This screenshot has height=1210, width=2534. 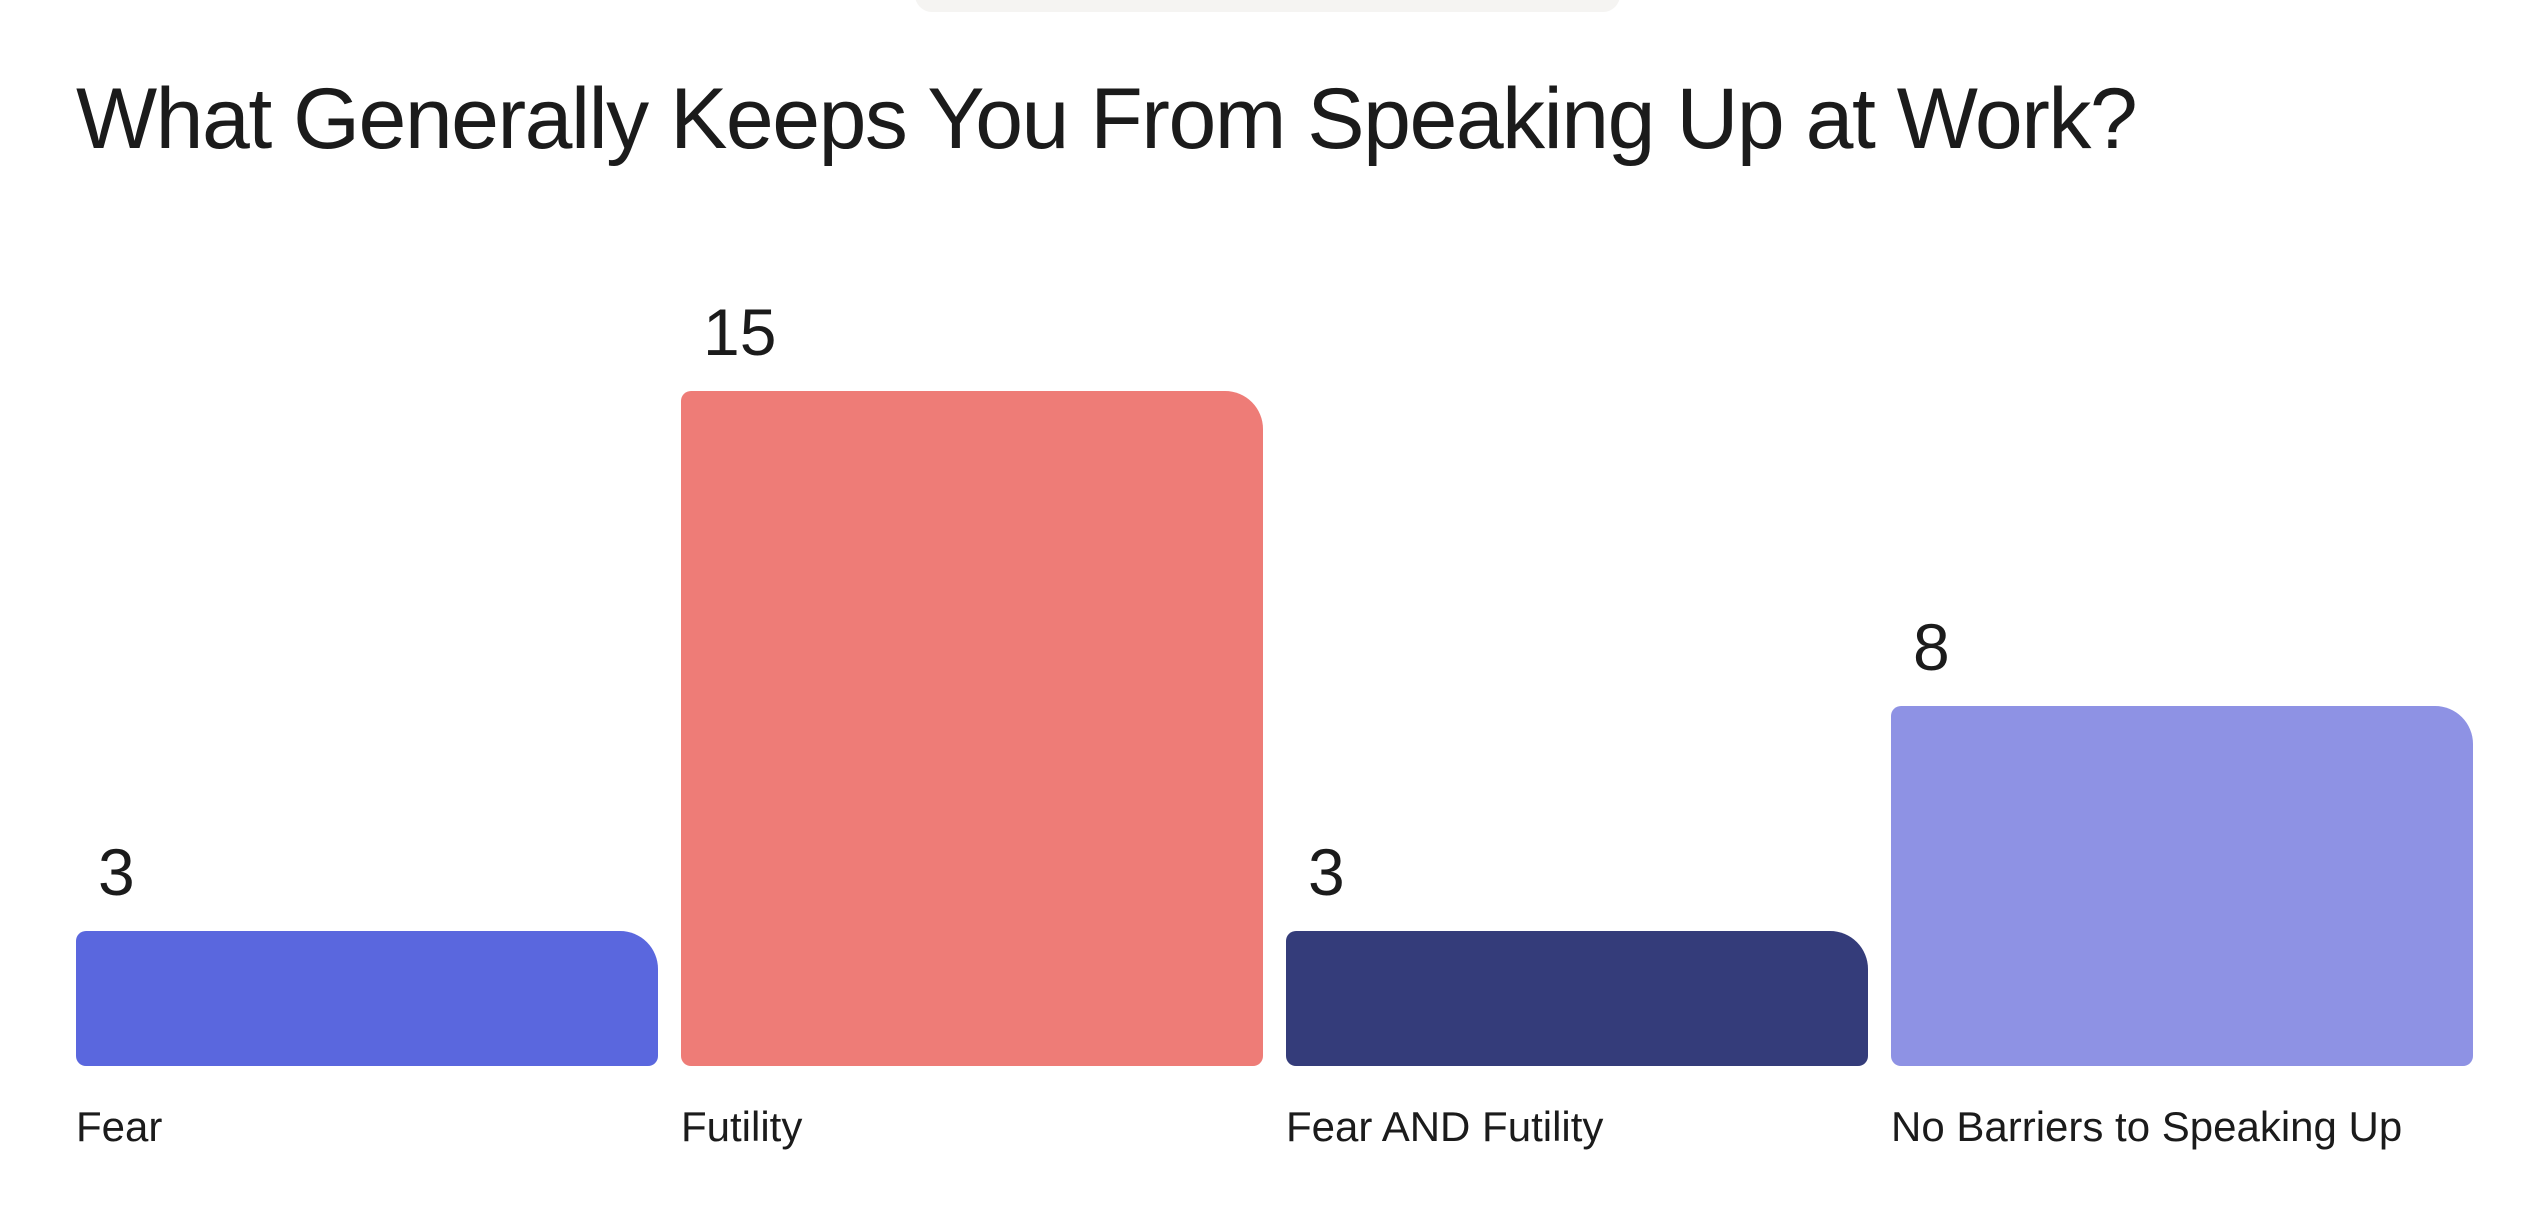 What do you see at coordinates (1577, 998) in the screenshot?
I see `bar-fear-and-futility` at bounding box center [1577, 998].